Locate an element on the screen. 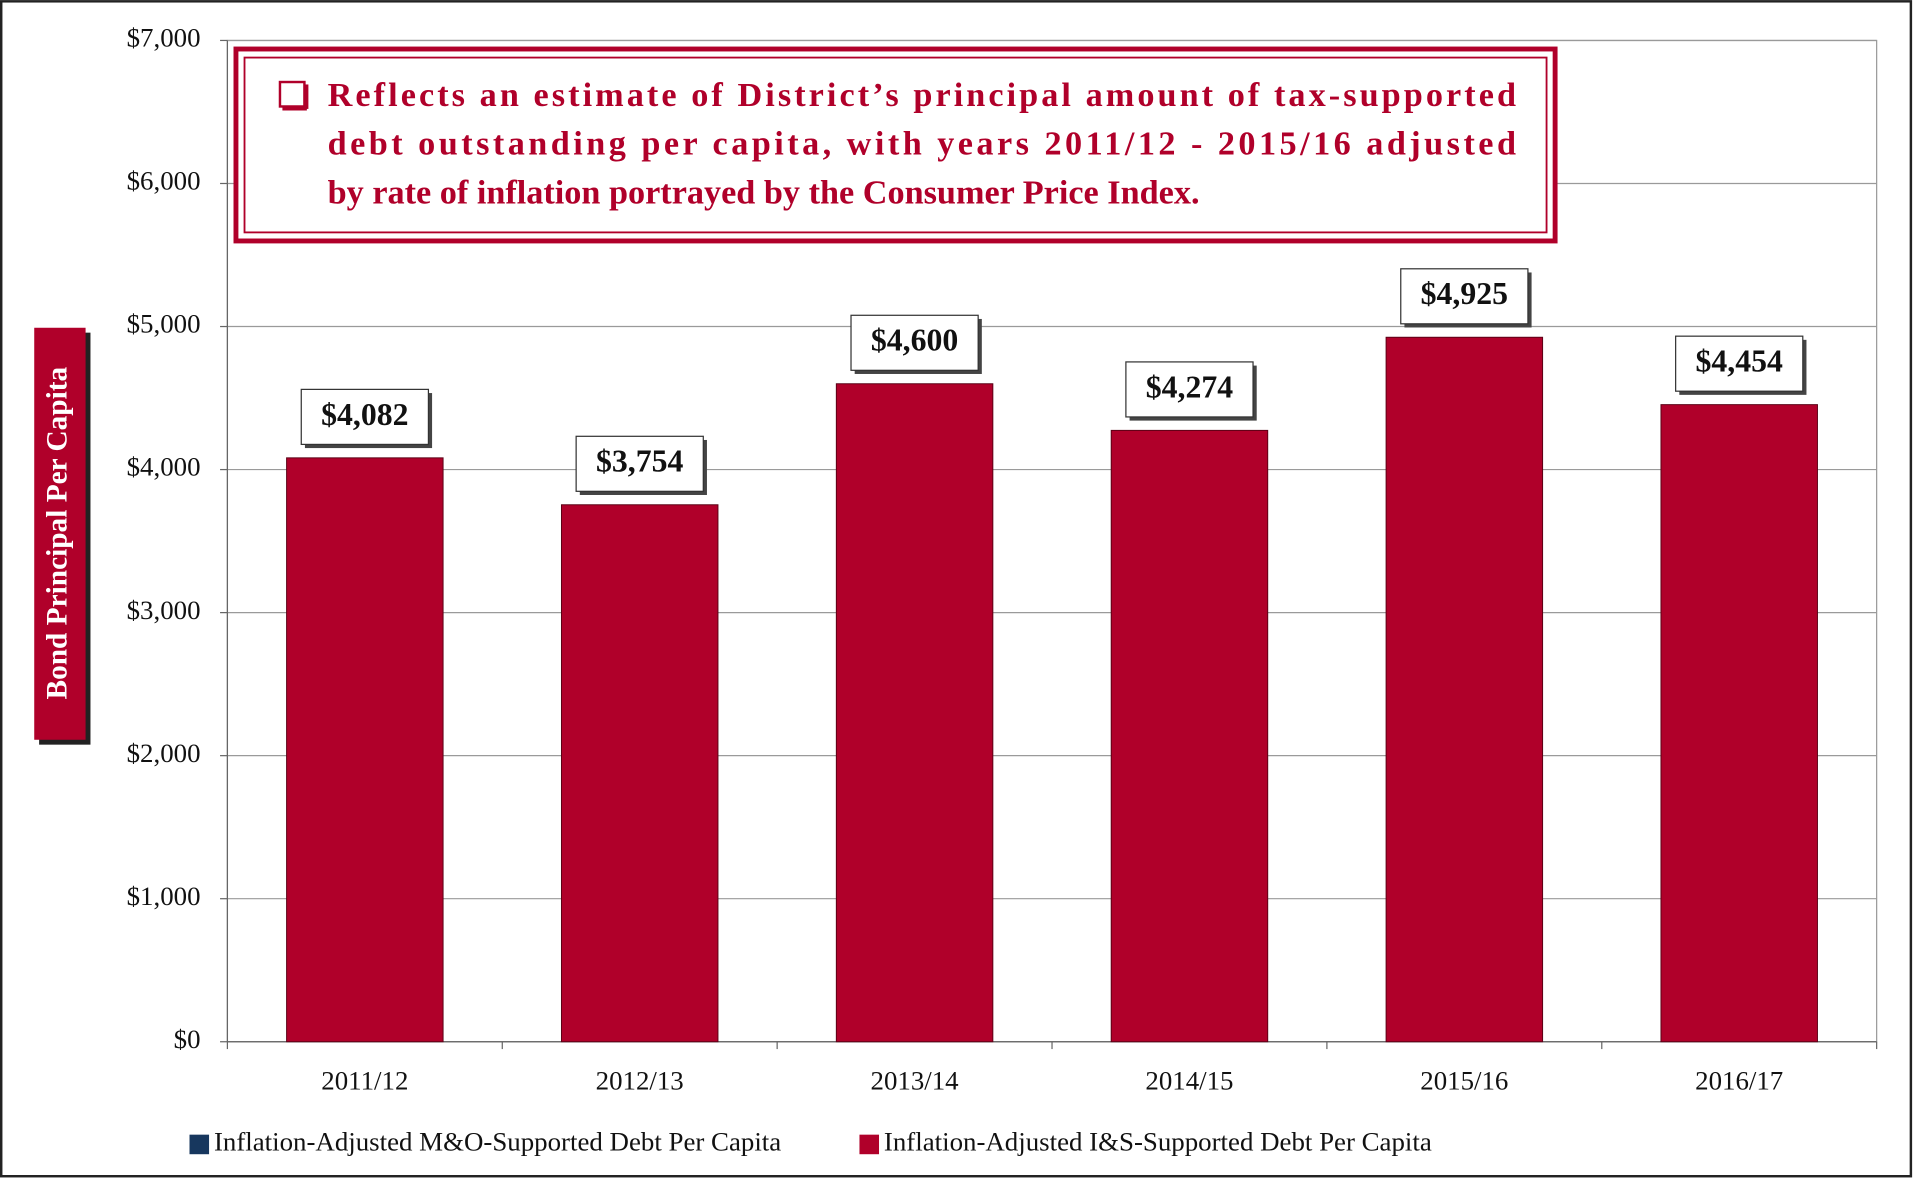 The width and height of the screenshot is (1917, 1180). data-label: $4,082 is located at coordinates (364, 414).